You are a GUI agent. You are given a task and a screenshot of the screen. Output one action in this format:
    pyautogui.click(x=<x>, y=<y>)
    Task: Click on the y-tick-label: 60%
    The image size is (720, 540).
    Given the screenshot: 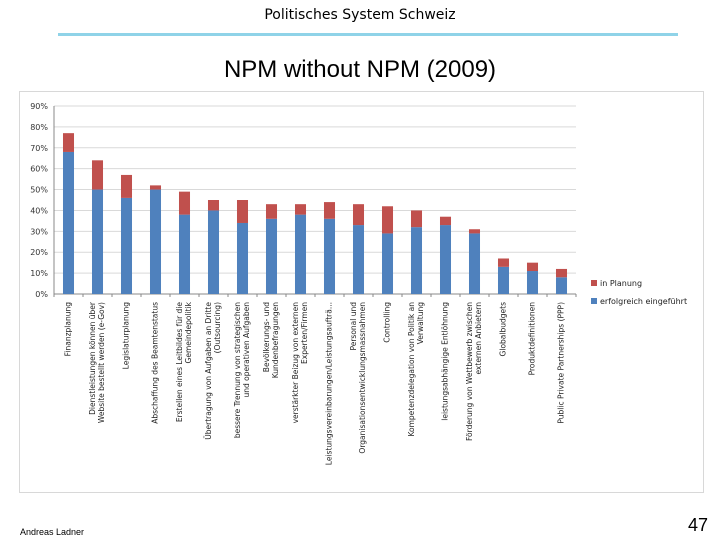 What is the action you would take?
    pyautogui.click(x=39, y=169)
    